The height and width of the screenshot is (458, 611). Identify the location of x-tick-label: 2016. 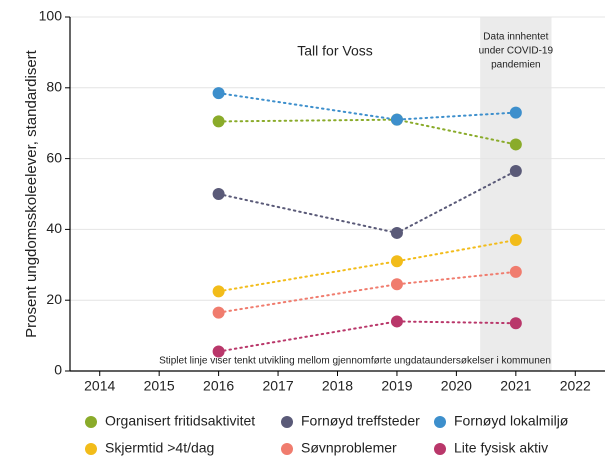
(218, 386).